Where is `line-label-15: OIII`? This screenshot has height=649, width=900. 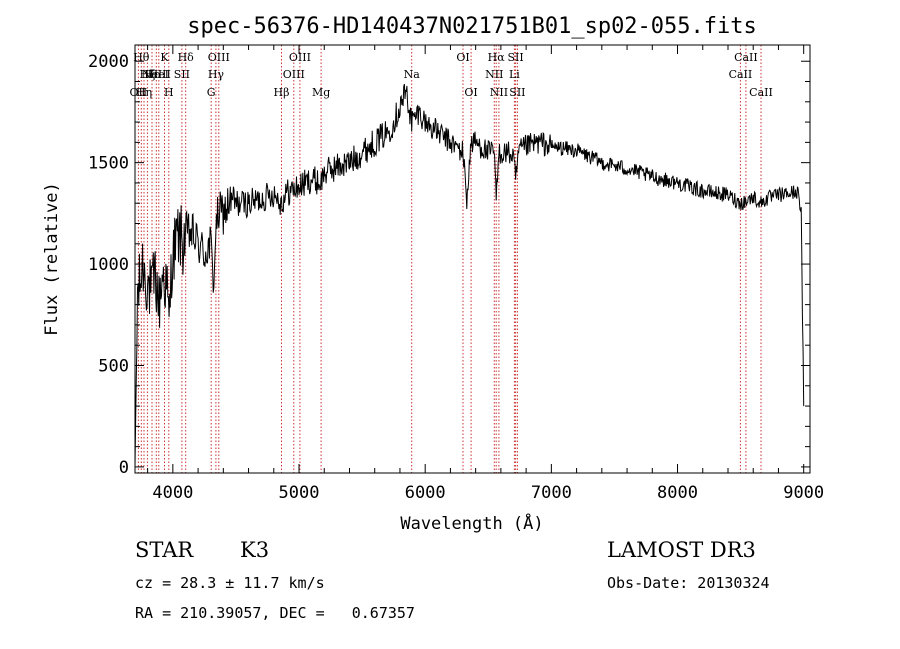 line-label-15: OIII is located at coordinates (294, 74).